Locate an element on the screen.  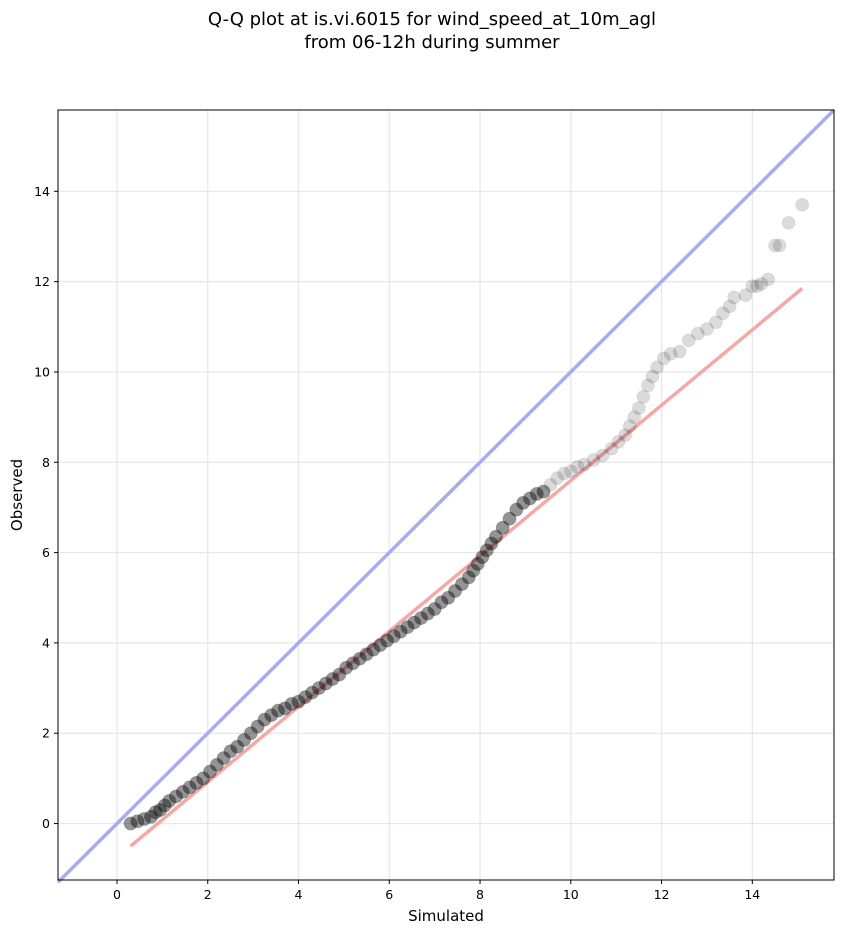
x-tick-label: 2 is located at coordinates (208, 894).